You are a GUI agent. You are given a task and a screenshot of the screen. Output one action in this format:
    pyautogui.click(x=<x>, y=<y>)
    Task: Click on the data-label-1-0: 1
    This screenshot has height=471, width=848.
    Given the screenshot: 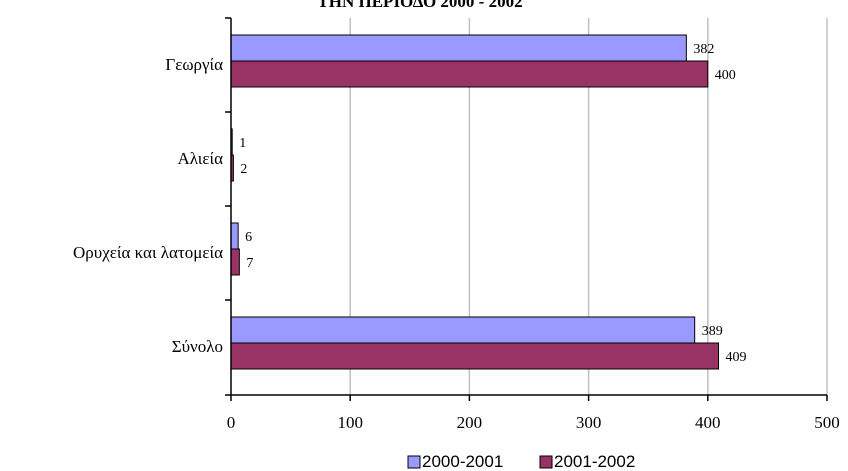 What is the action you would take?
    pyautogui.click(x=242, y=143)
    